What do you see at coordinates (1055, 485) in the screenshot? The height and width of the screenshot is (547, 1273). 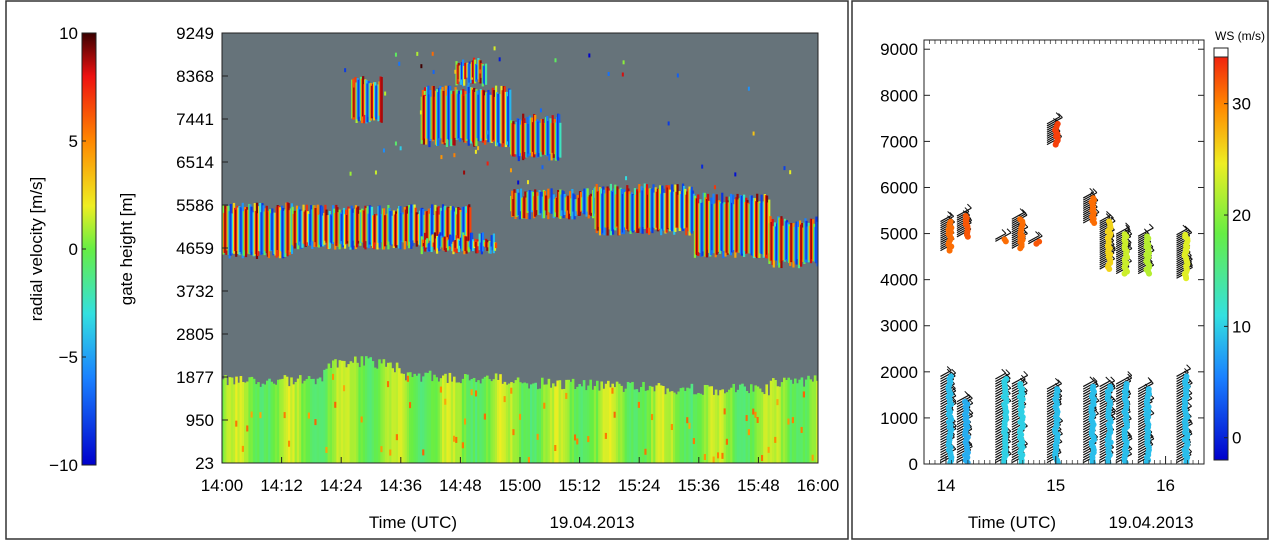 I see `time-tick-label: 15` at bounding box center [1055, 485].